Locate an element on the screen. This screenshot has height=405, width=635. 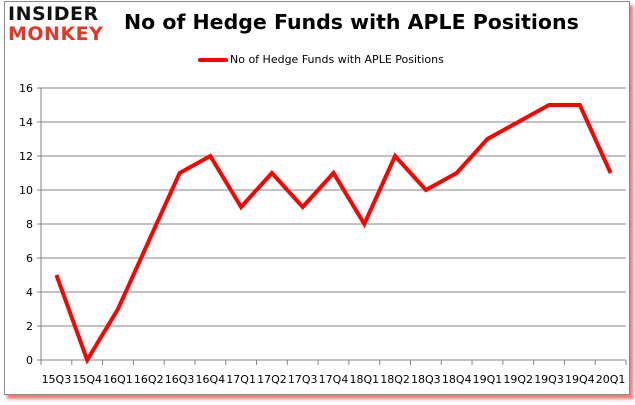
chart-legend: No of Hedge Funds with APLE Positions is located at coordinates (321, 59).